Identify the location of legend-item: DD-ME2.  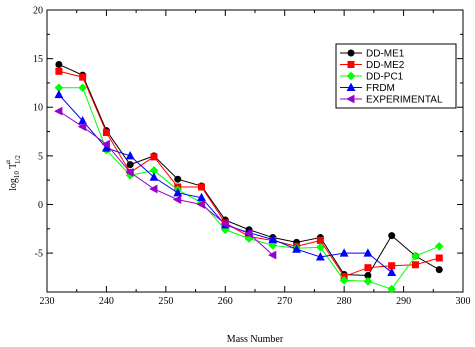
(372, 65).